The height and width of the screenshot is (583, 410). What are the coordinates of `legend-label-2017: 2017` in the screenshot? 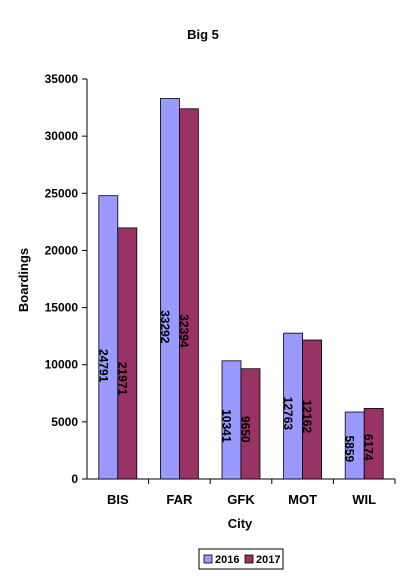 It's located at (268, 560).